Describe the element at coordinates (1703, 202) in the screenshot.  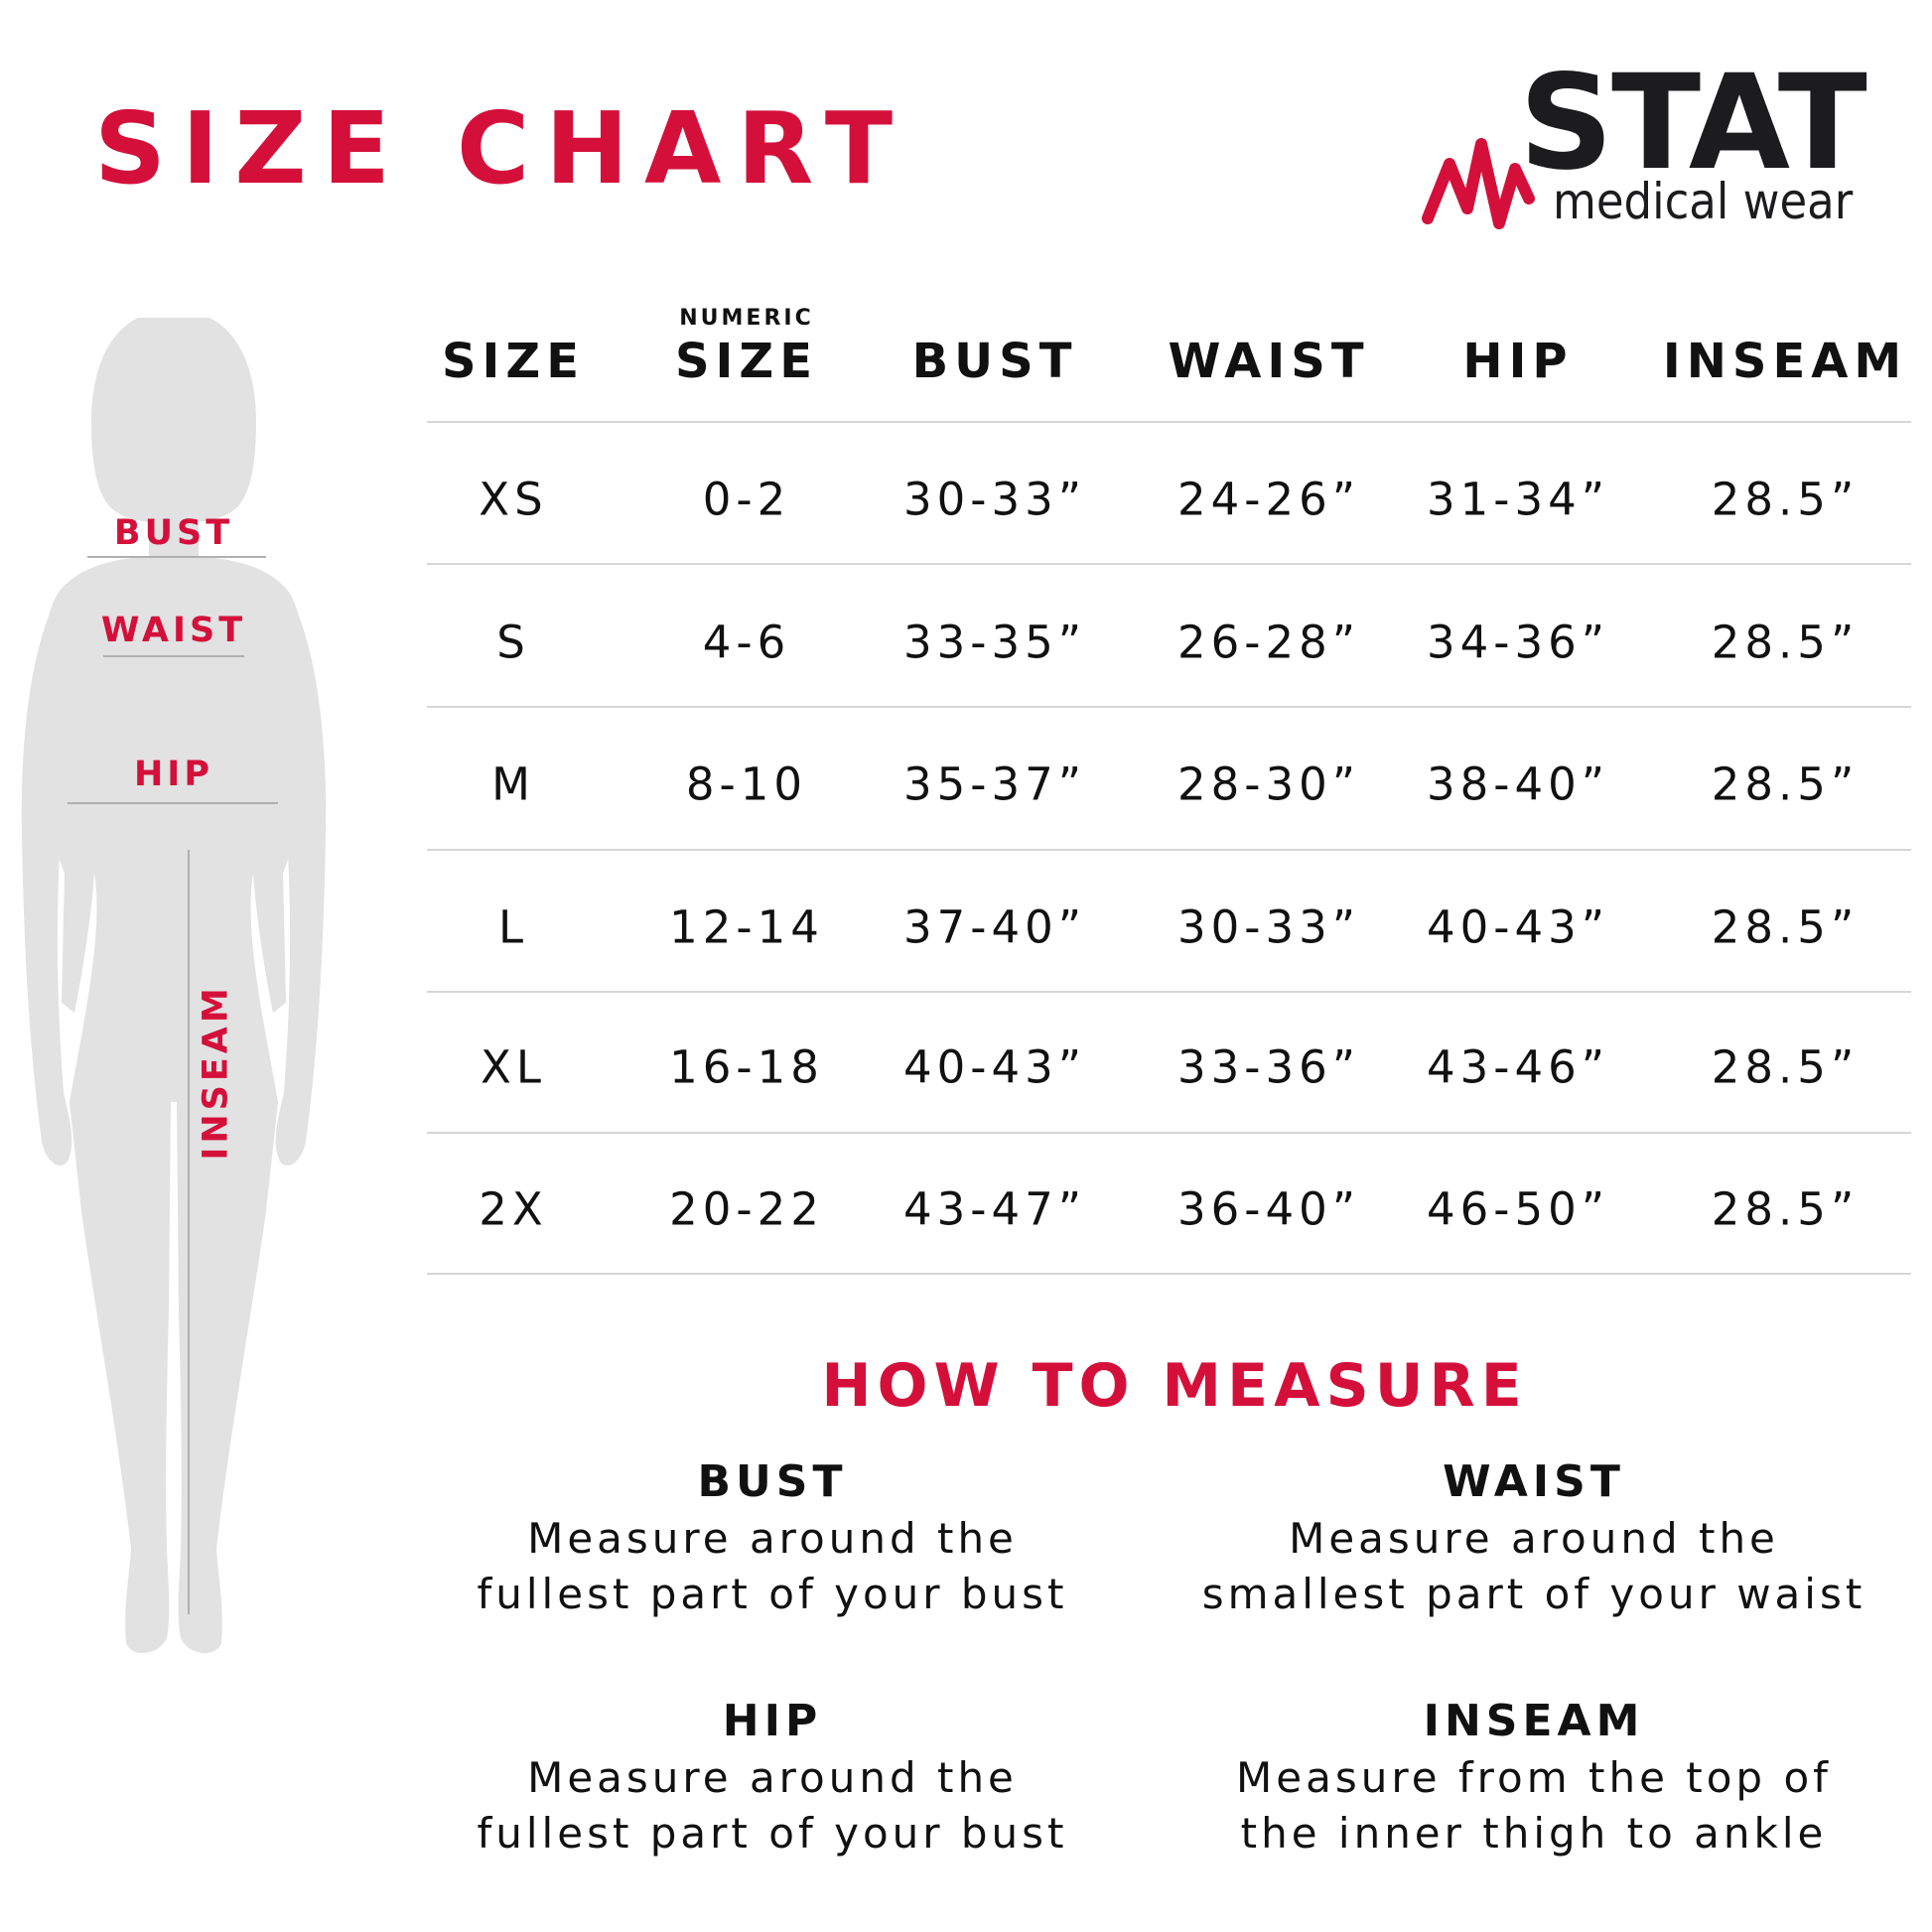
I see `brand-tagline: medical wear` at that location.